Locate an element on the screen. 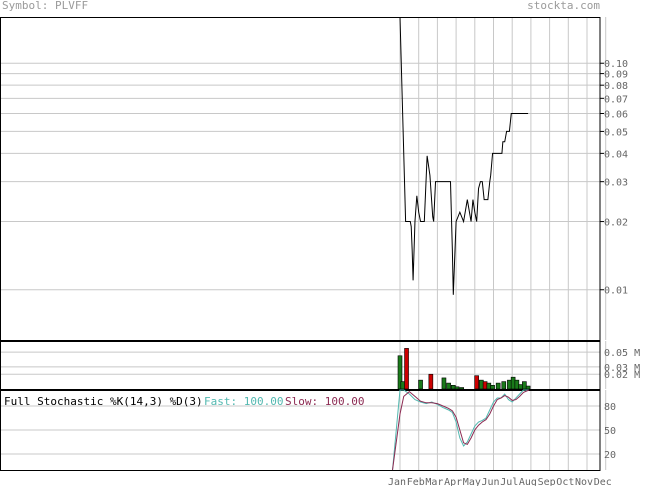  stochastic-tick-label: 50 is located at coordinates (610, 431).